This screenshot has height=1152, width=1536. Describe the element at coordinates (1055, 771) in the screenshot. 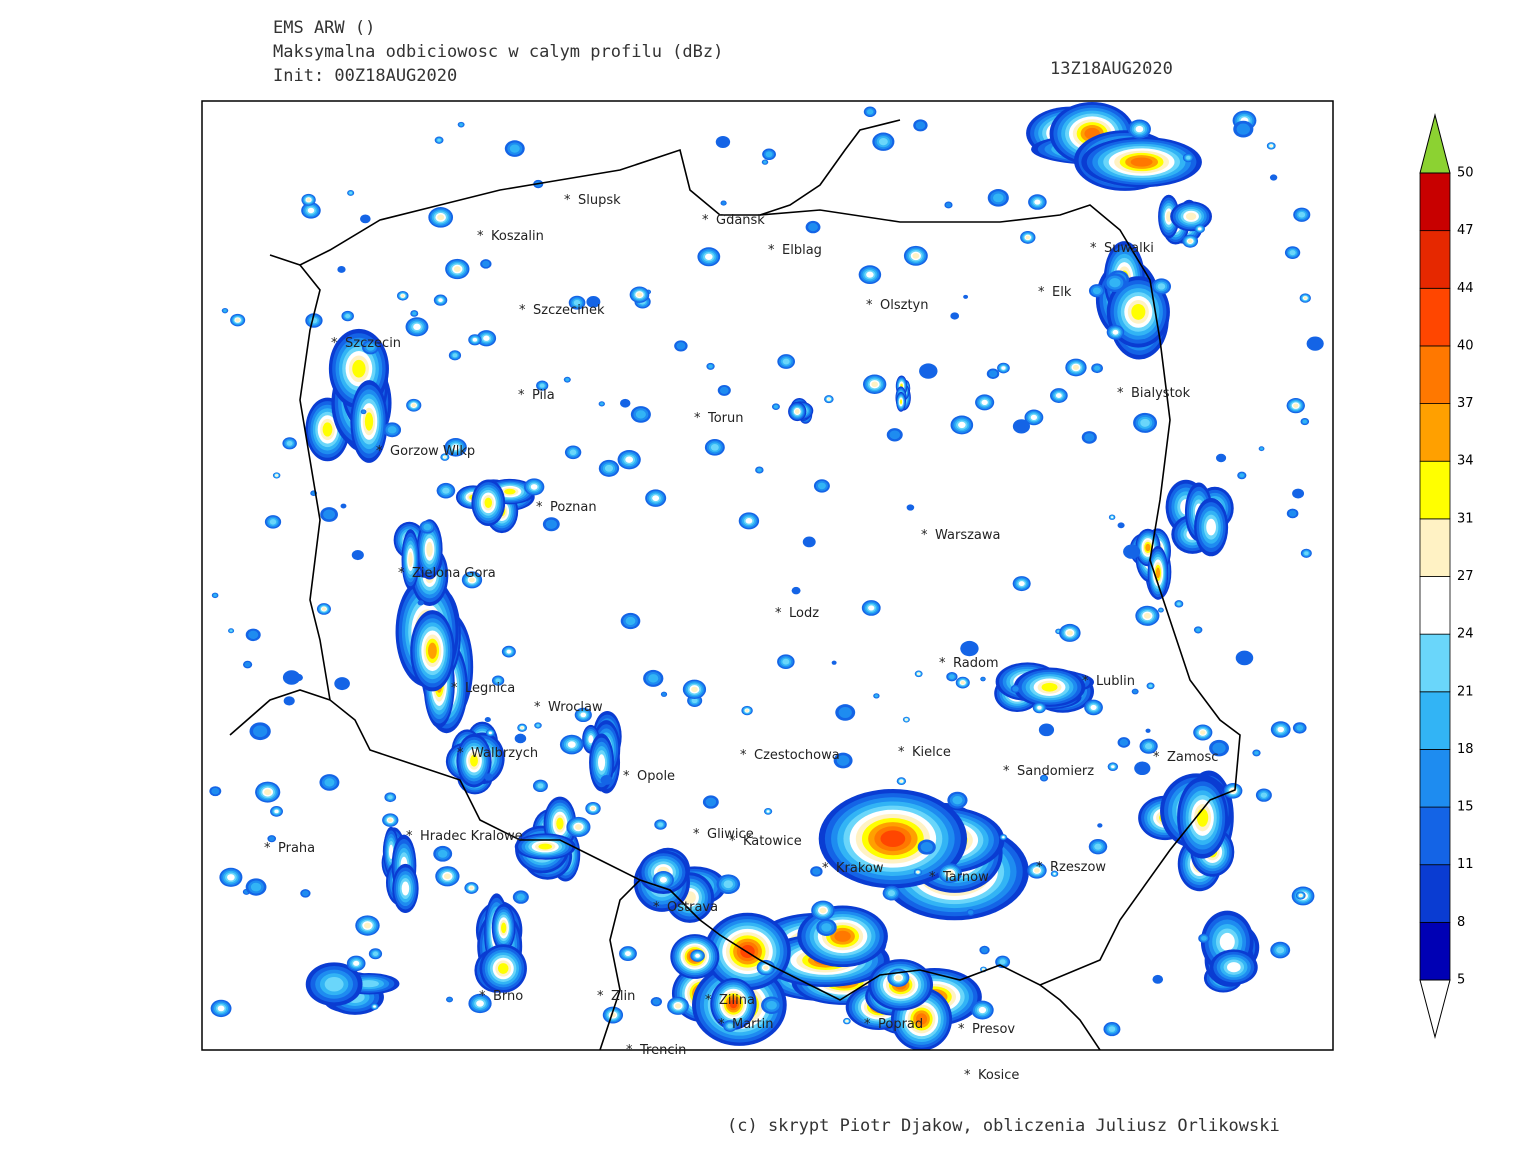

I see `city-label: Sandomierz` at that location.